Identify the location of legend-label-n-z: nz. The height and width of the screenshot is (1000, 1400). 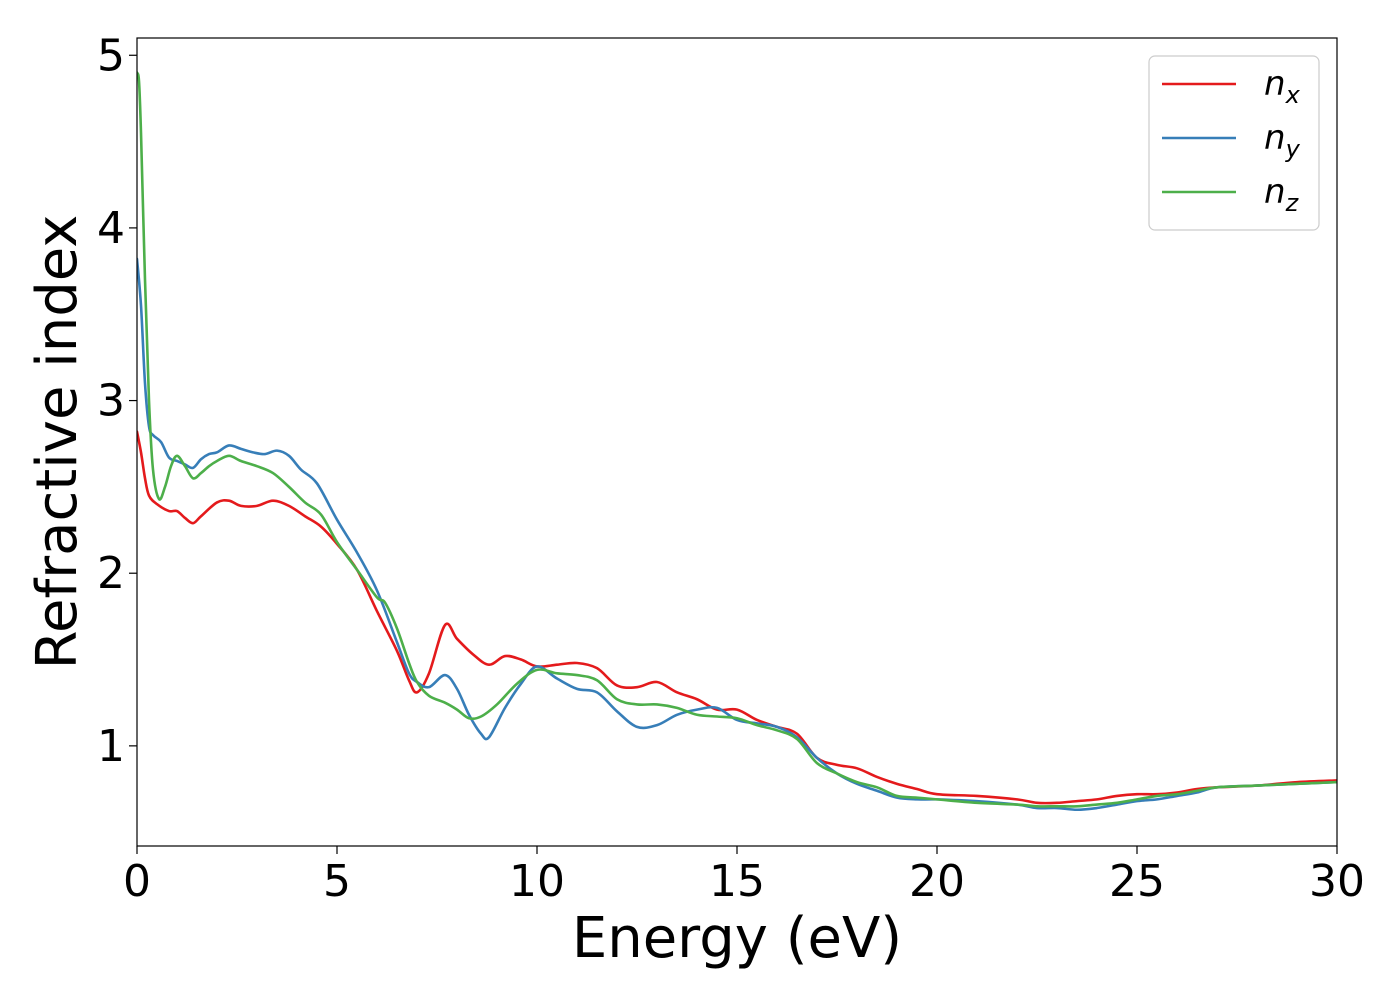
(1282, 194).